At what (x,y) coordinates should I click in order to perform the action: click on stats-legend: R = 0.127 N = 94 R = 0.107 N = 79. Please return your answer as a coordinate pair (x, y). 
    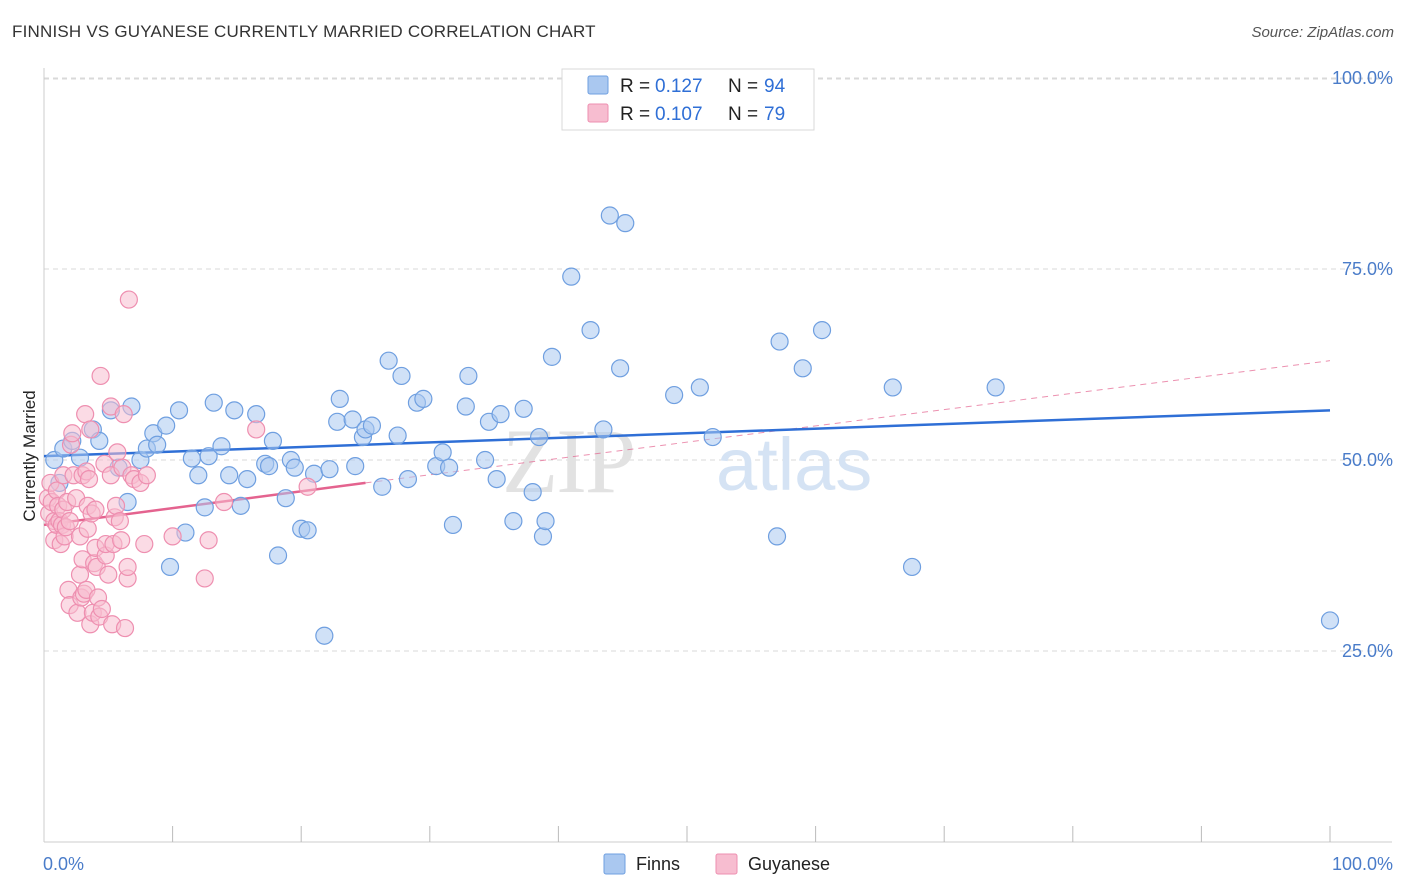
    Looking at the image, I should click on (688, 99).